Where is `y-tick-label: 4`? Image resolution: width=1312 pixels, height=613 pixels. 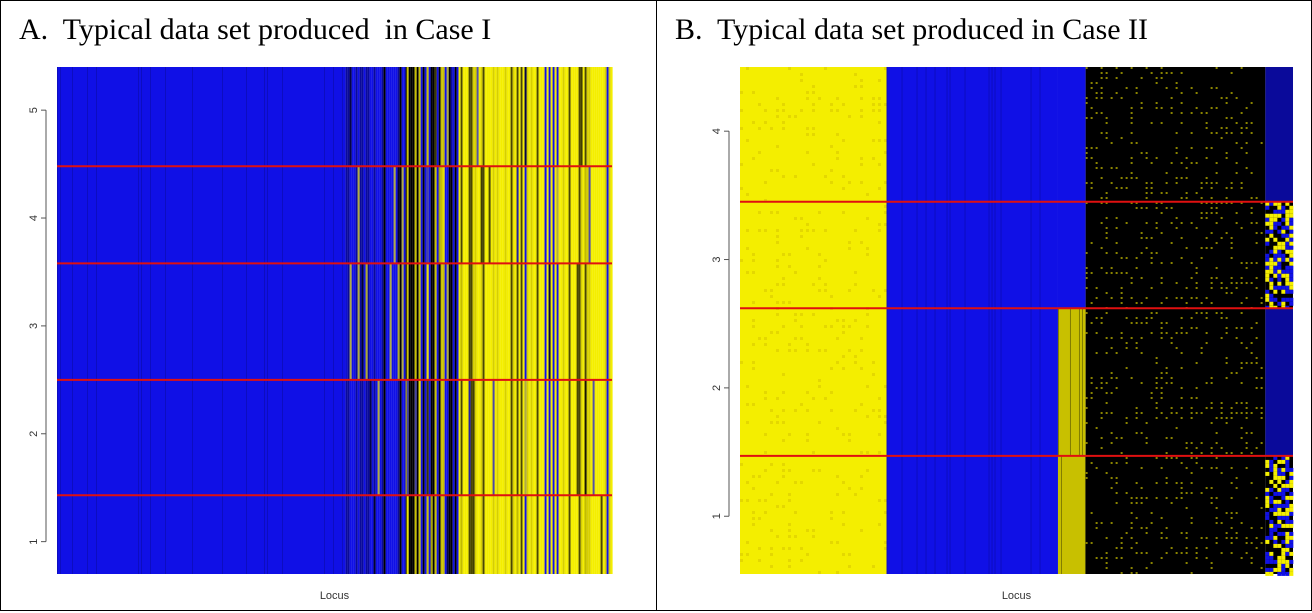 y-tick-label: 4 is located at coordinates (717, 131).